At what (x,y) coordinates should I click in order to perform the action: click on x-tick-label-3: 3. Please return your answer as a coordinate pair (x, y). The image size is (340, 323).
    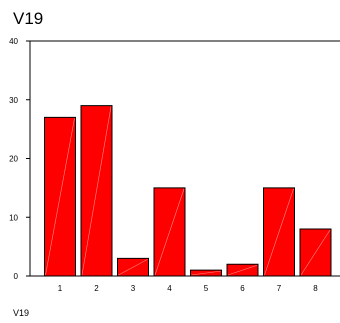
    Looking at the image, I should click on (133, 288).